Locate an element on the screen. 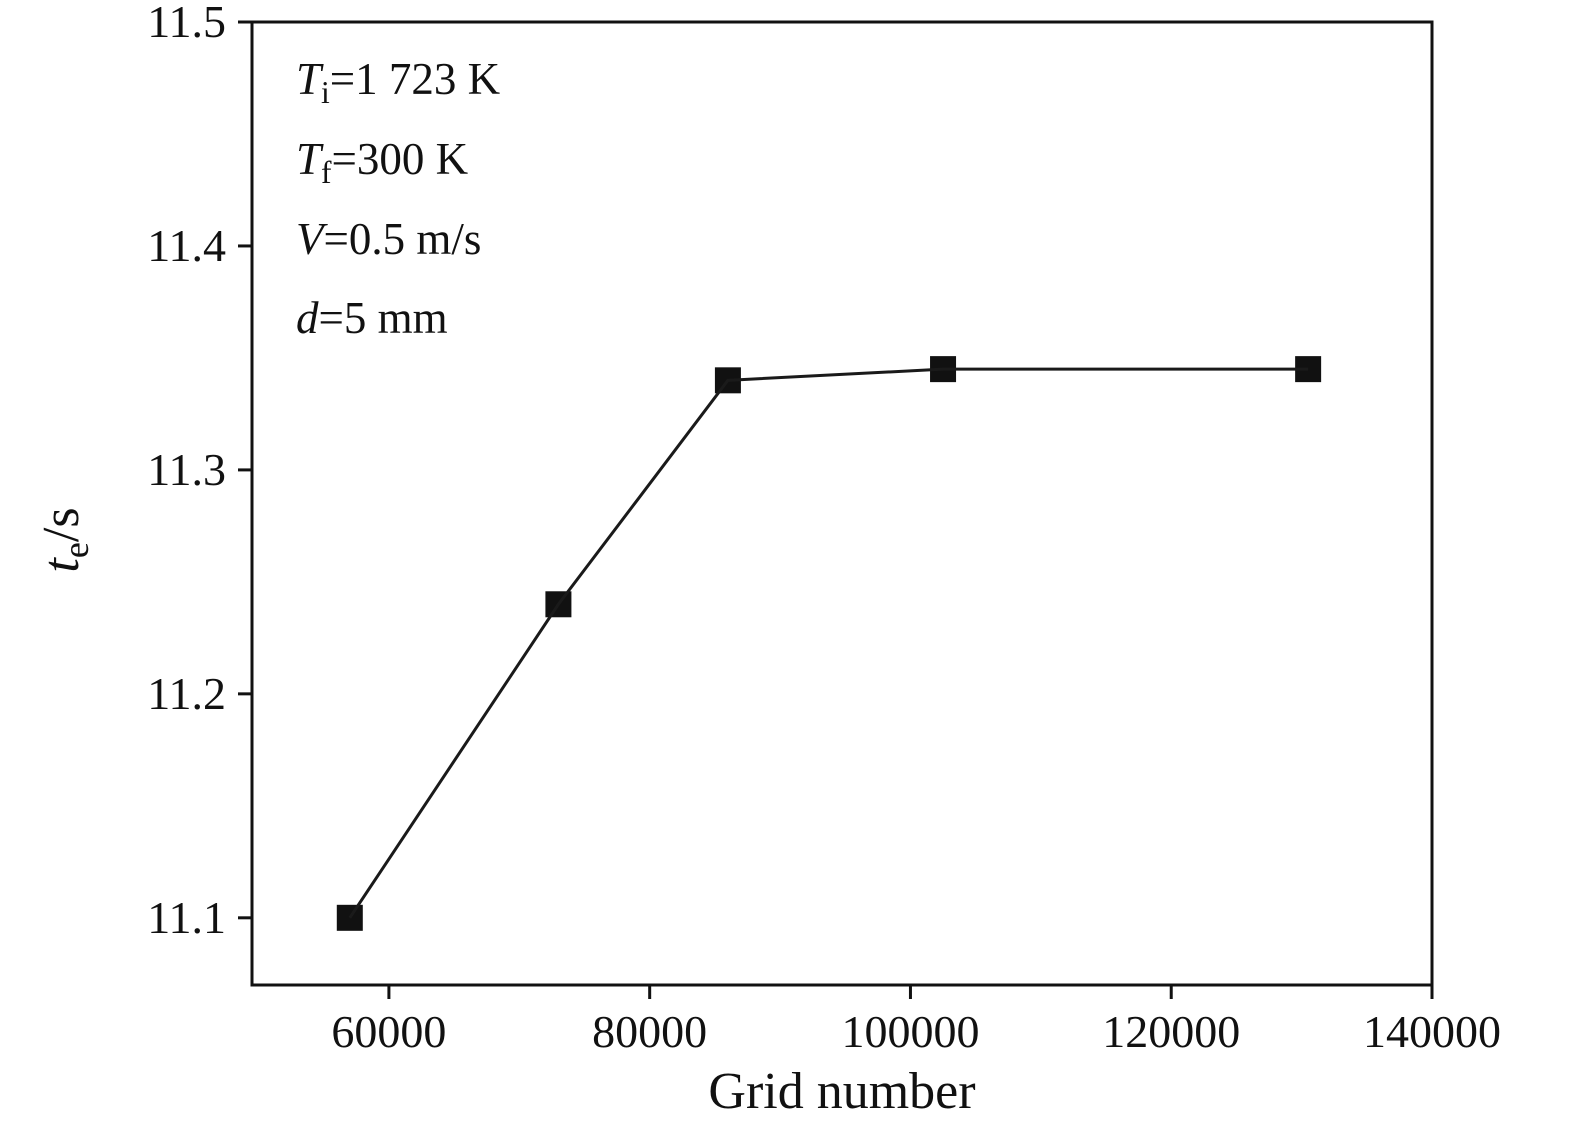 Image resolution: width=1575 pixels, height=1140 pixels. x-axis-label: Grid number is located at coordinates (841, 1091).